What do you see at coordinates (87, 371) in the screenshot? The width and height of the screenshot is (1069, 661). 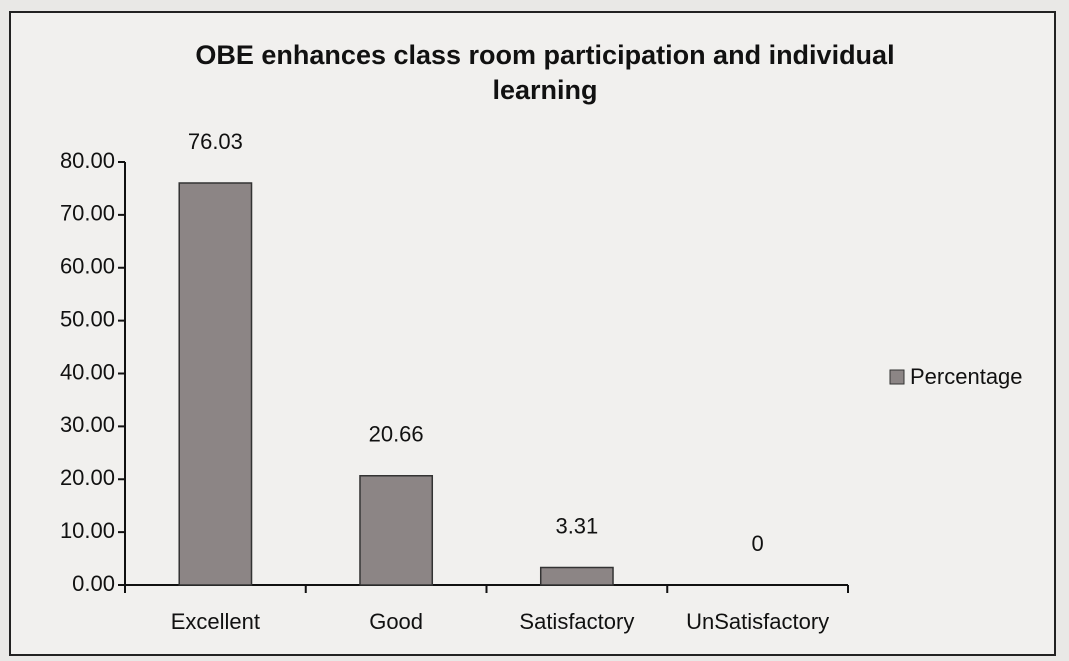 I see `y-tick-label: 40.00` at bounding box center [87, 371].